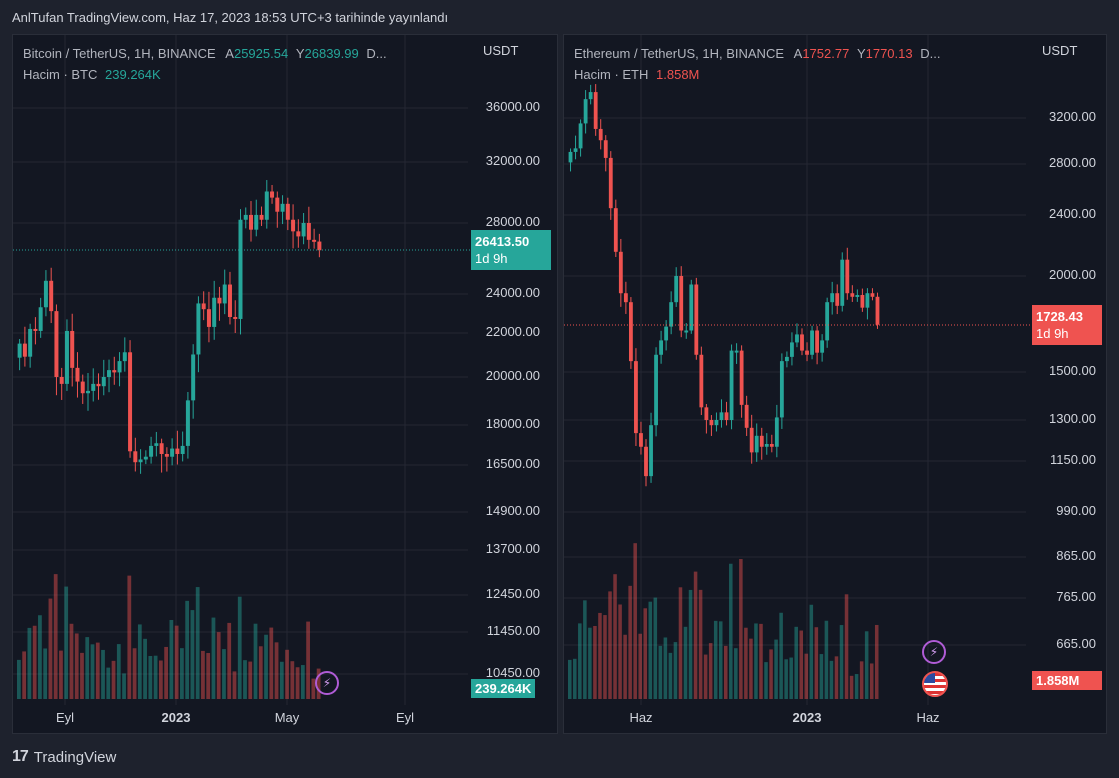  I want to click on price-tick-label: 1500.00, so click(1072, 370).